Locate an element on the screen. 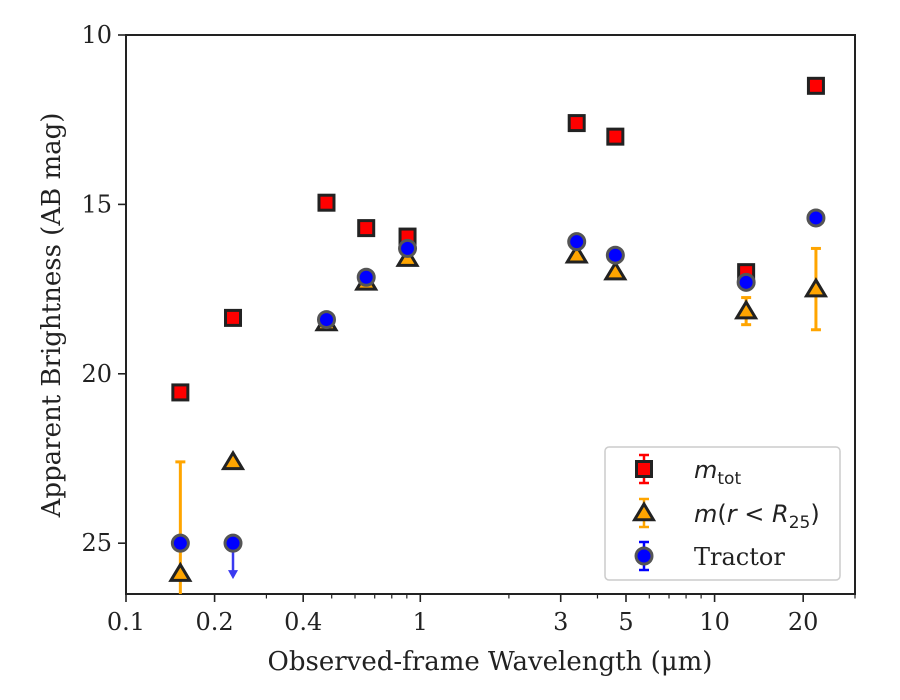 This screenshot has width=900, height=700. legend-label-sub: 25 is located at coordinates (800, 523).